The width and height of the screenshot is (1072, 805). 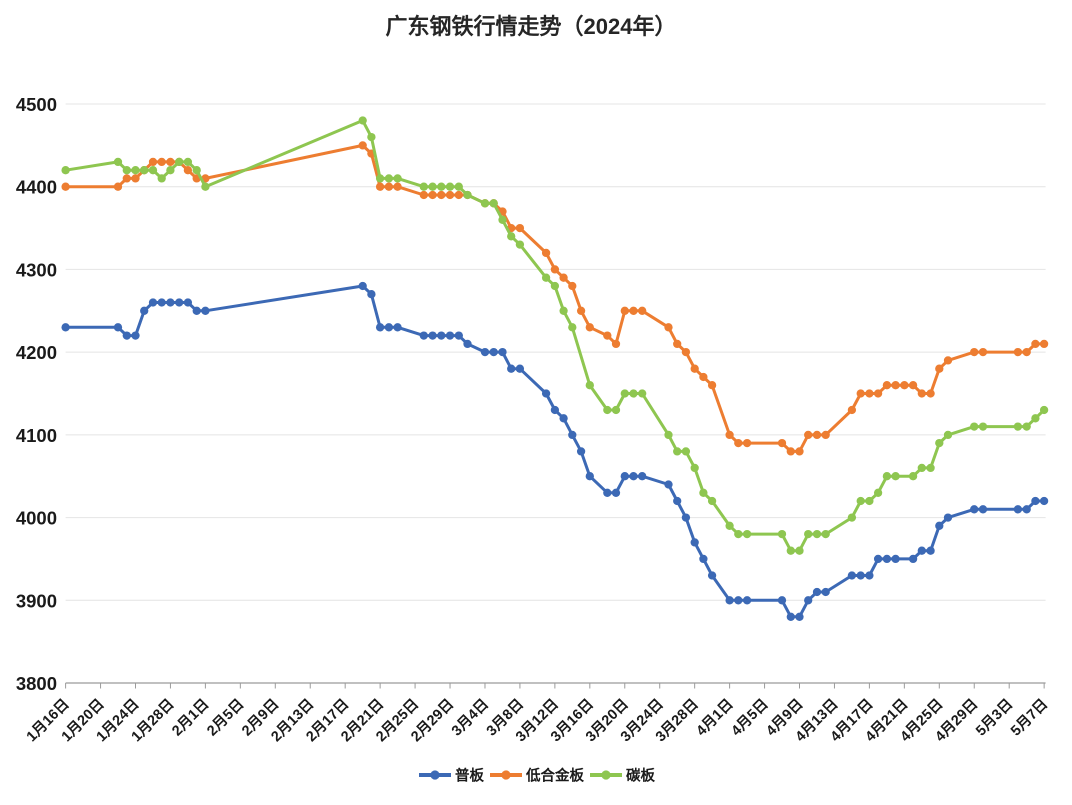 What do you see at coordinates (36, 600) in the screenshot?
I see `svg-text: 3900` at bounding box center [36, 600].